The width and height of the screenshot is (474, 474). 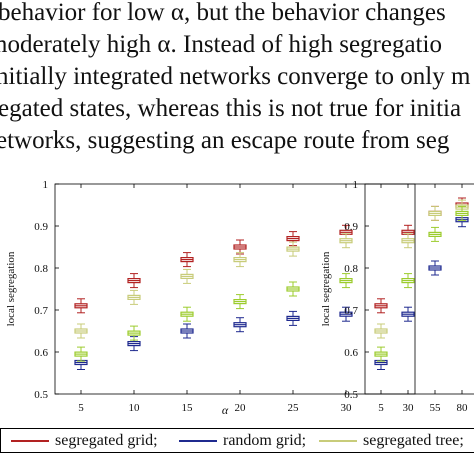 What do you see at coordinates (419, 289) in the screenshot?
I see `plot-frame` at bounding box center [419, 289].